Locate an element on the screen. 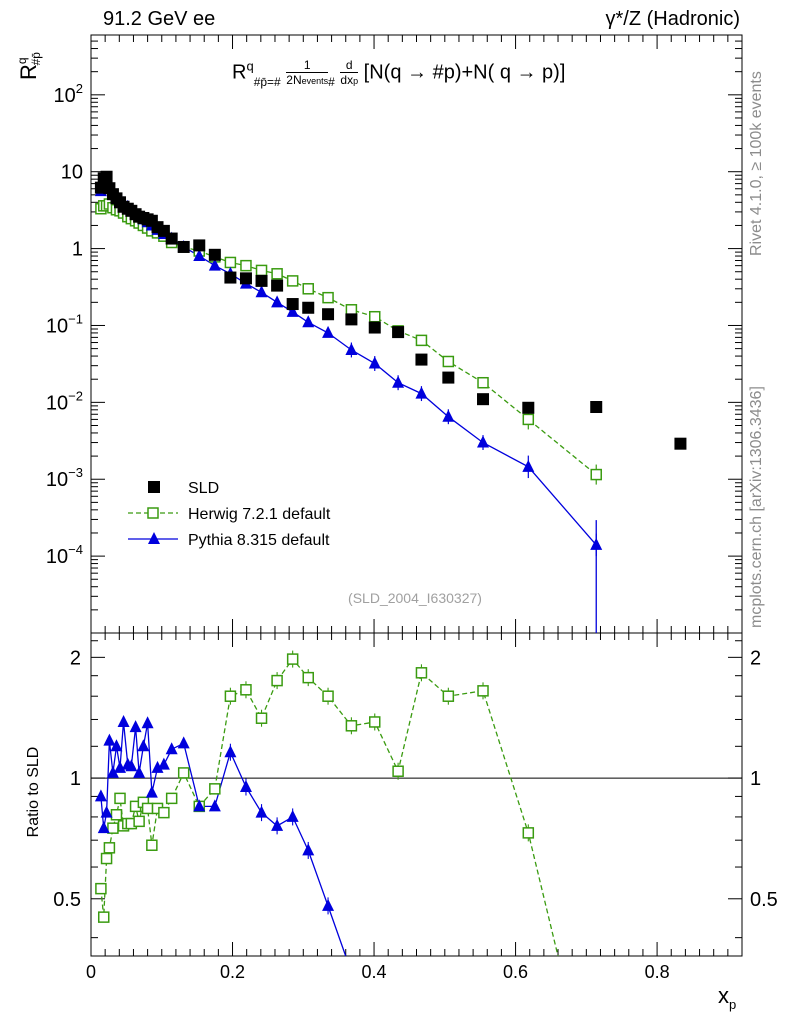 The height and width of the screenshot is (1024, 786). ratio-y-tick-label-right: 0.5 is located at coordinates (764, 900).